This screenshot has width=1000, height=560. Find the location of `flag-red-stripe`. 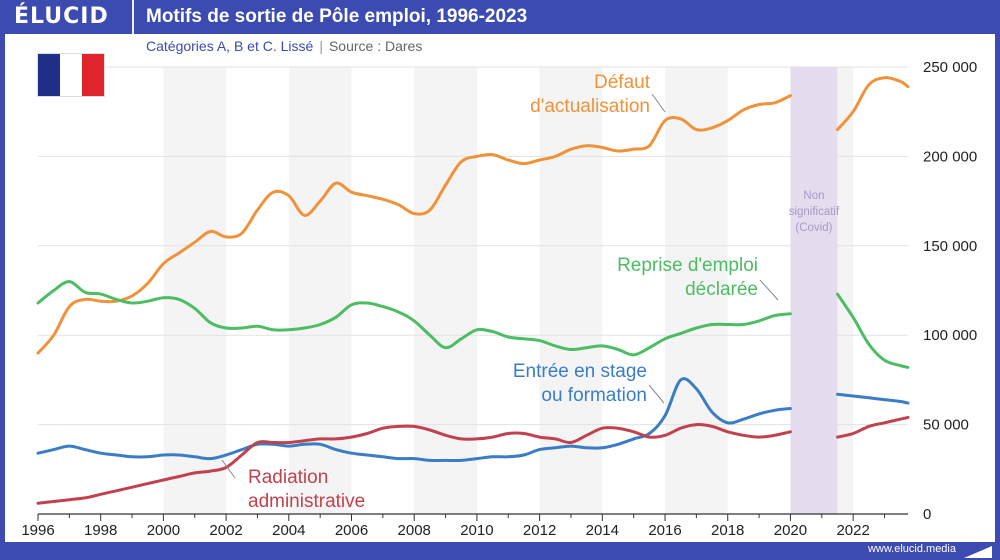

flag-red-stripe is located at coordinates (93, 75).